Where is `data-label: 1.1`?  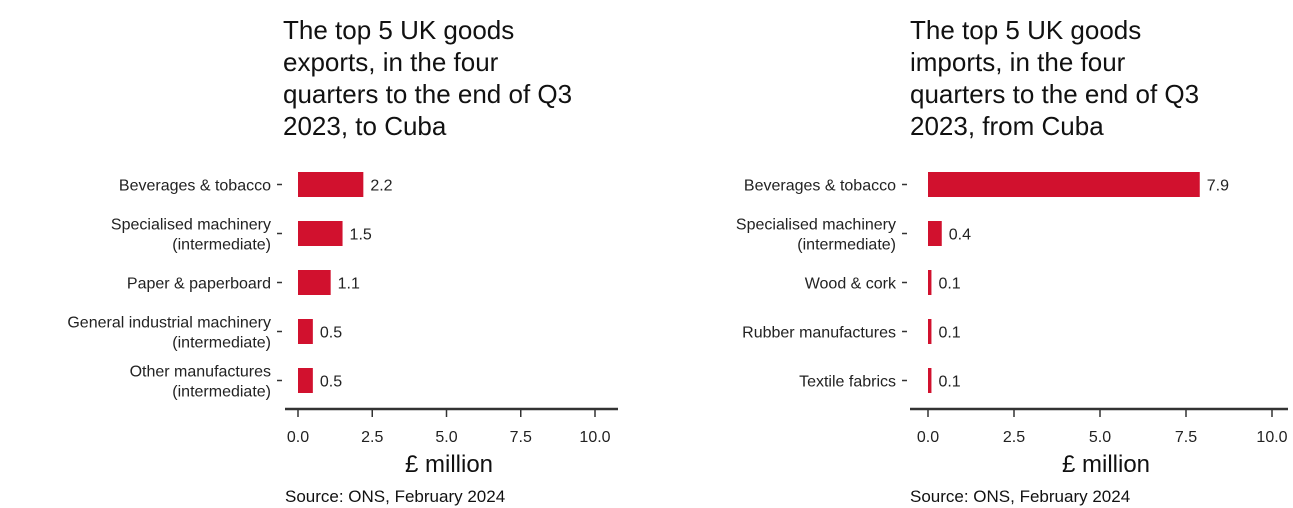 data-label: 1.1 is located at coordinates (349, 284).